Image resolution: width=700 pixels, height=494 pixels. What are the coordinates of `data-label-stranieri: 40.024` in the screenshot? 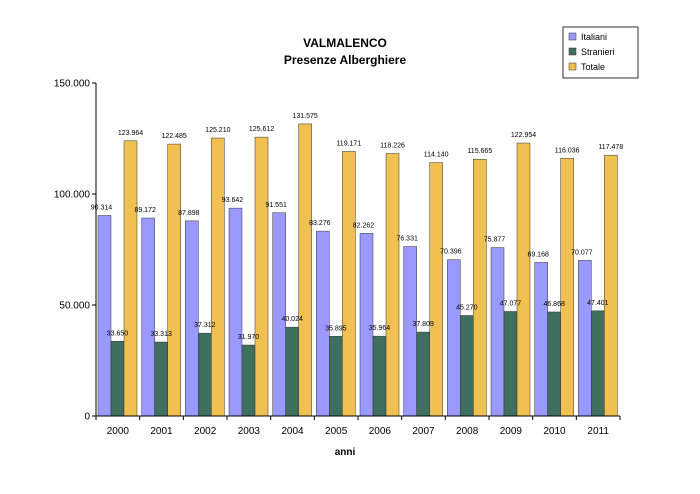 It's located at (292, 319).